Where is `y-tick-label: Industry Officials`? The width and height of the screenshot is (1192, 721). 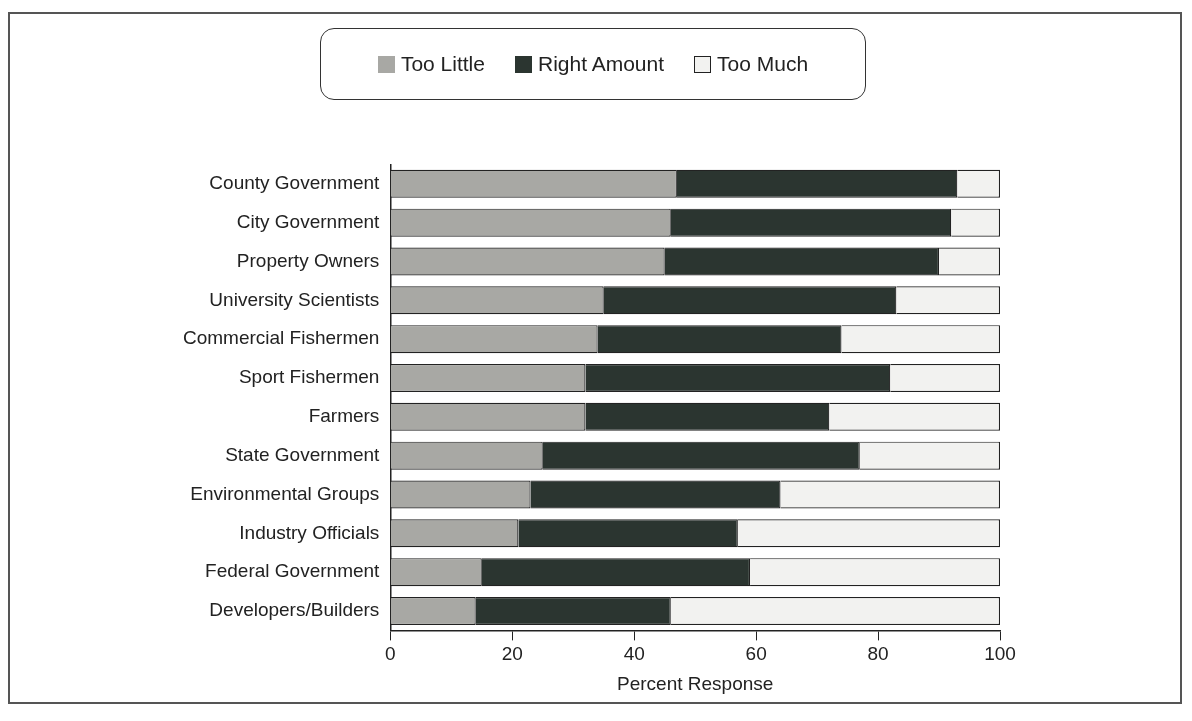 y-tick-label: Industry Officials is located at coordinates (309, 532).